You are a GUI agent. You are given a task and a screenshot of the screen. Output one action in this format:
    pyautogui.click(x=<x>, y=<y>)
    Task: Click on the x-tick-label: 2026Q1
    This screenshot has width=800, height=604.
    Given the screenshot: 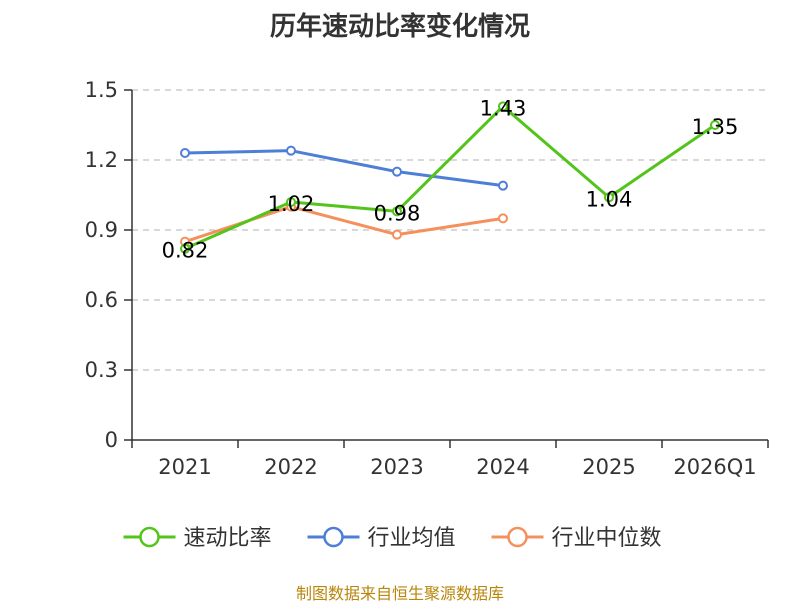 What is the action you would take?
    pyautogui.click(x=714, y=467)
    